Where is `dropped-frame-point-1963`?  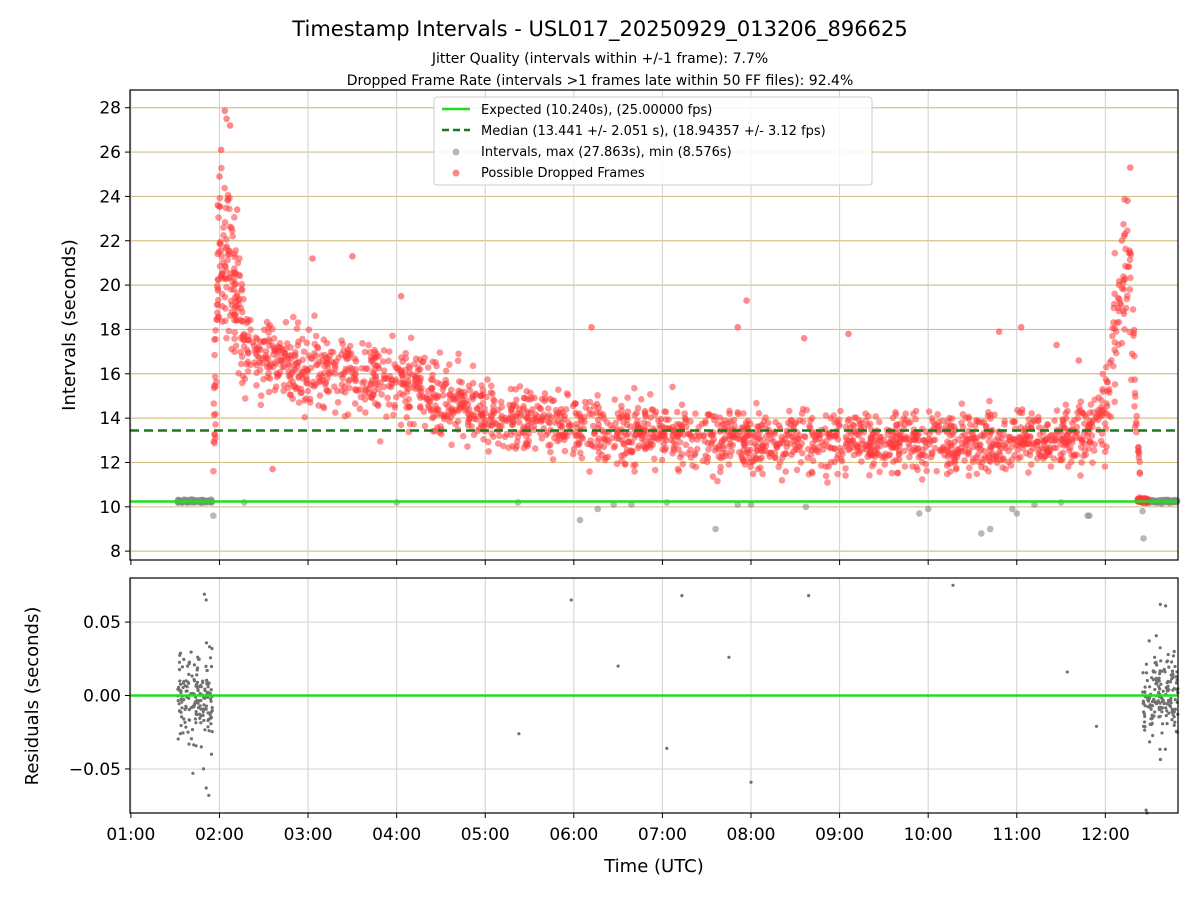 dropped-frame-point-1963 is located at coordinates (738, 414).